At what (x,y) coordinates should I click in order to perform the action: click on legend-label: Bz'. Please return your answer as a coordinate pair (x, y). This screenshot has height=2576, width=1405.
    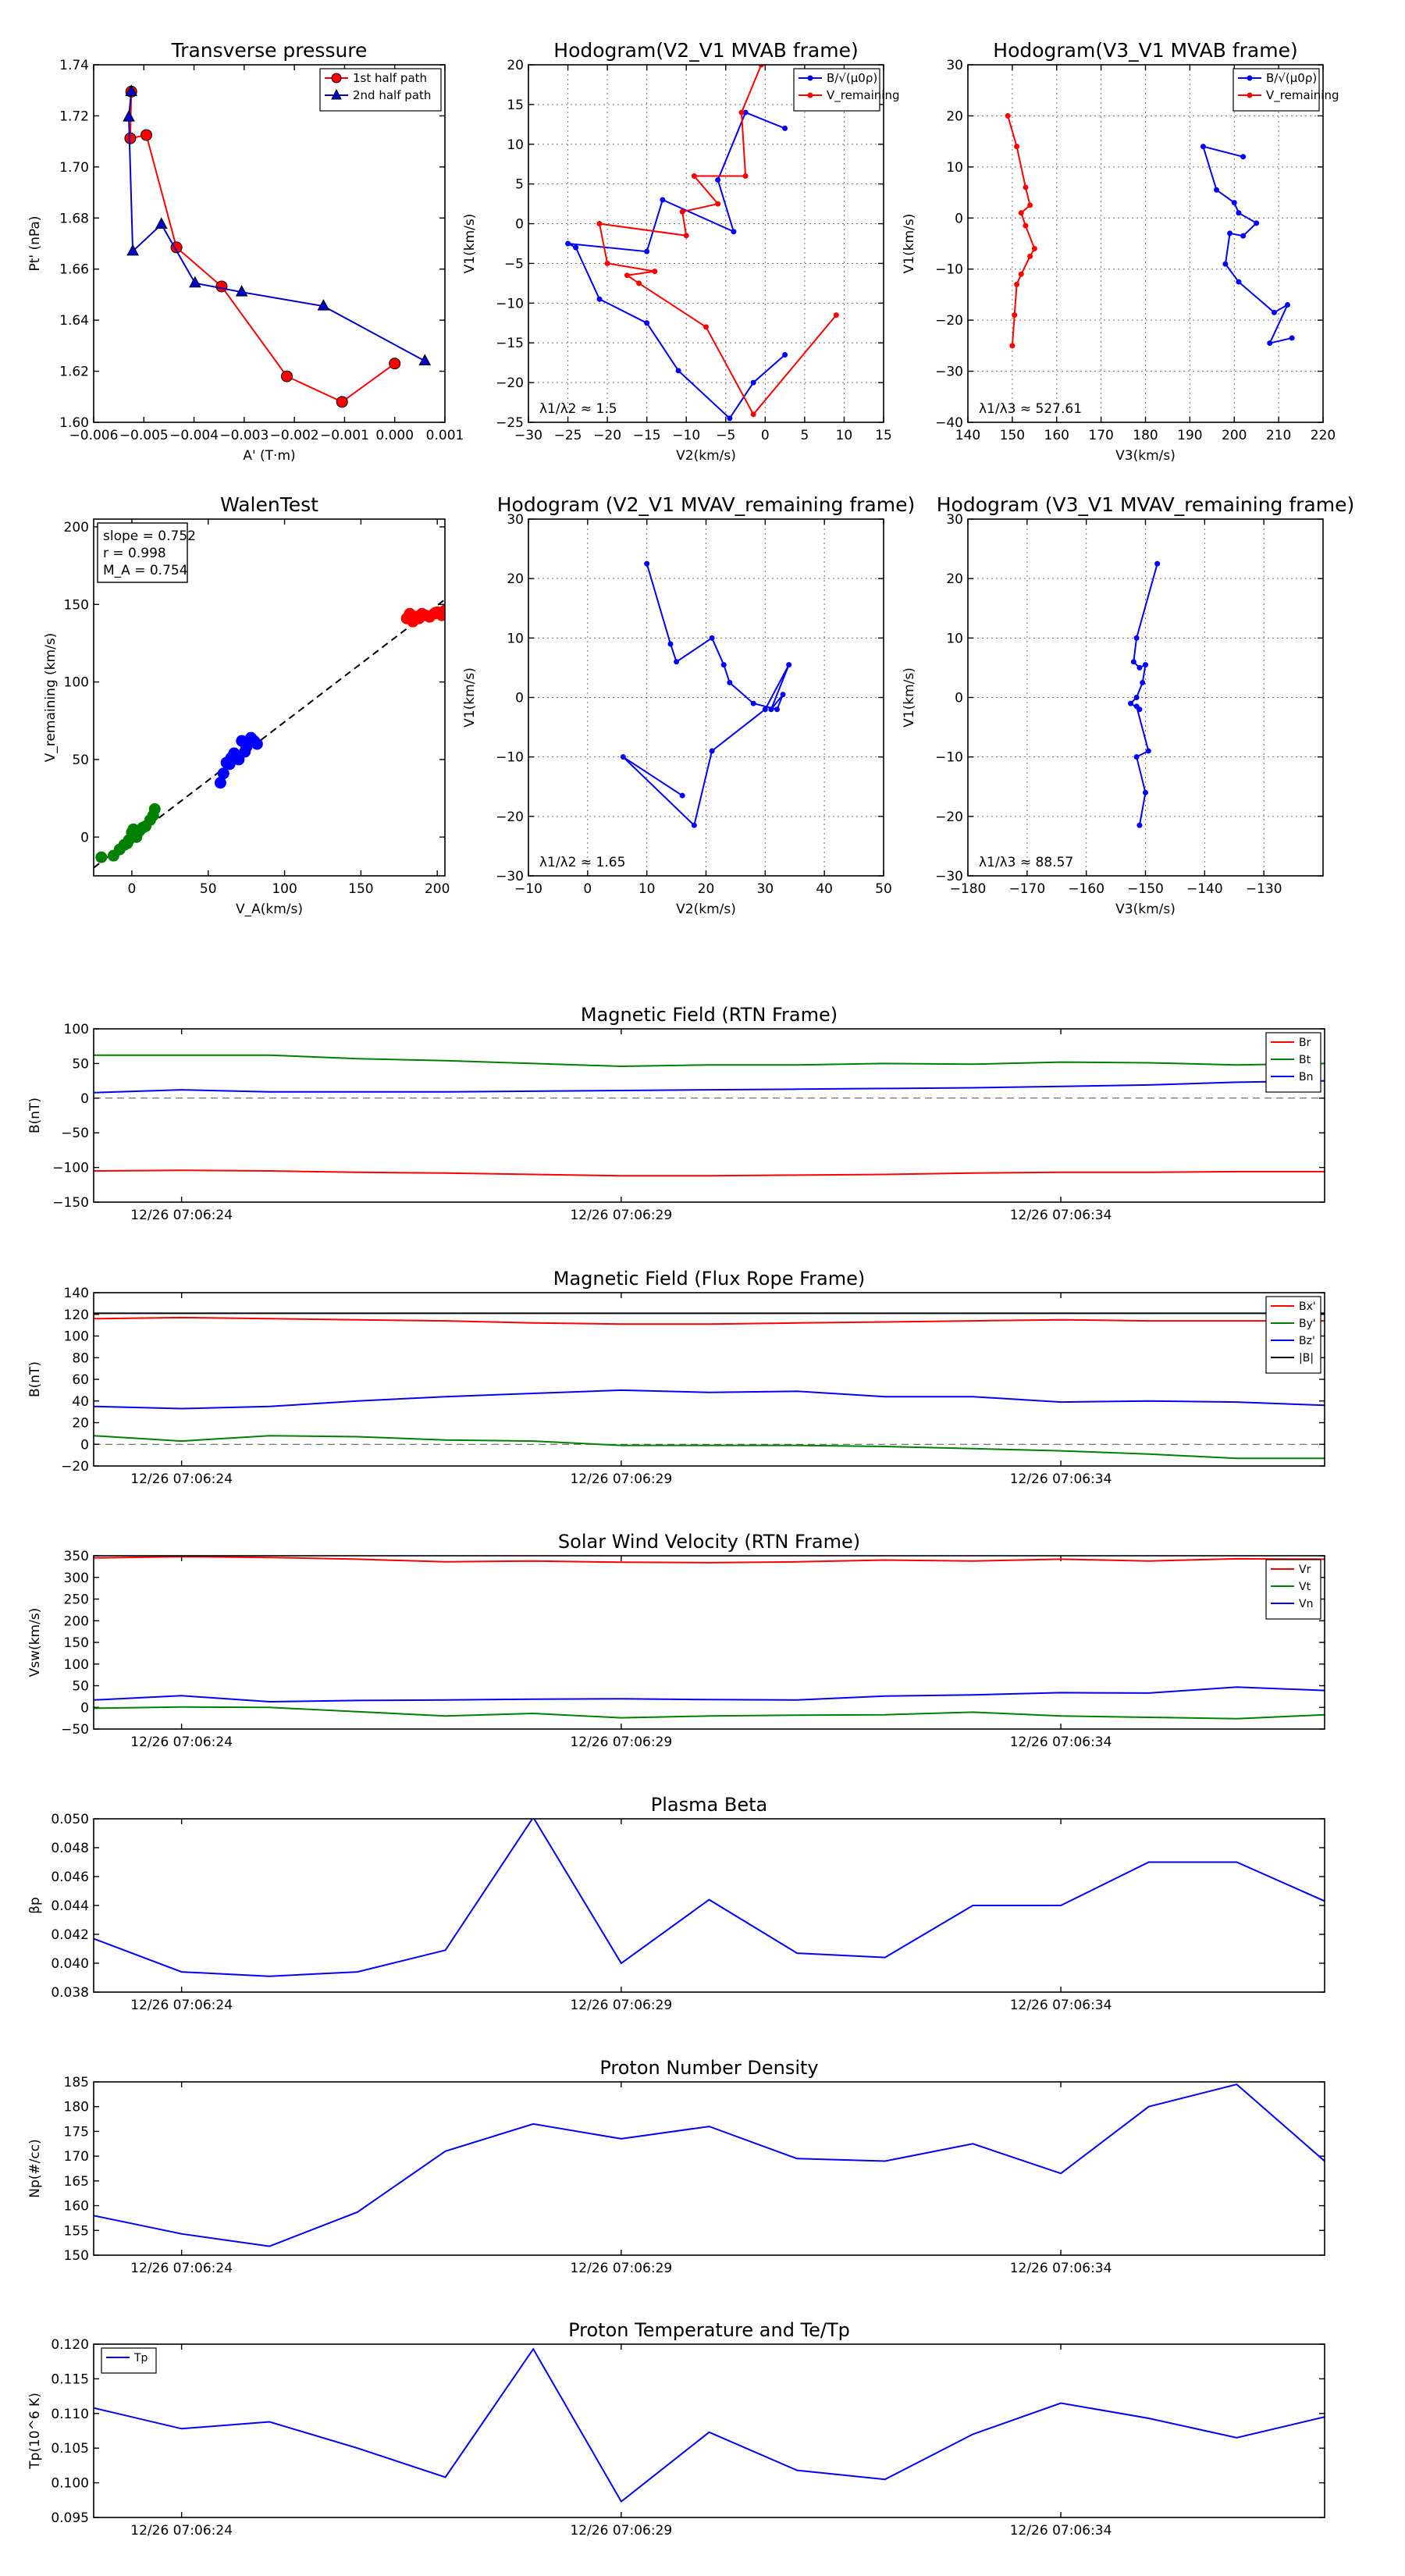
    Looking at the image, I should click on (1307, 1341).